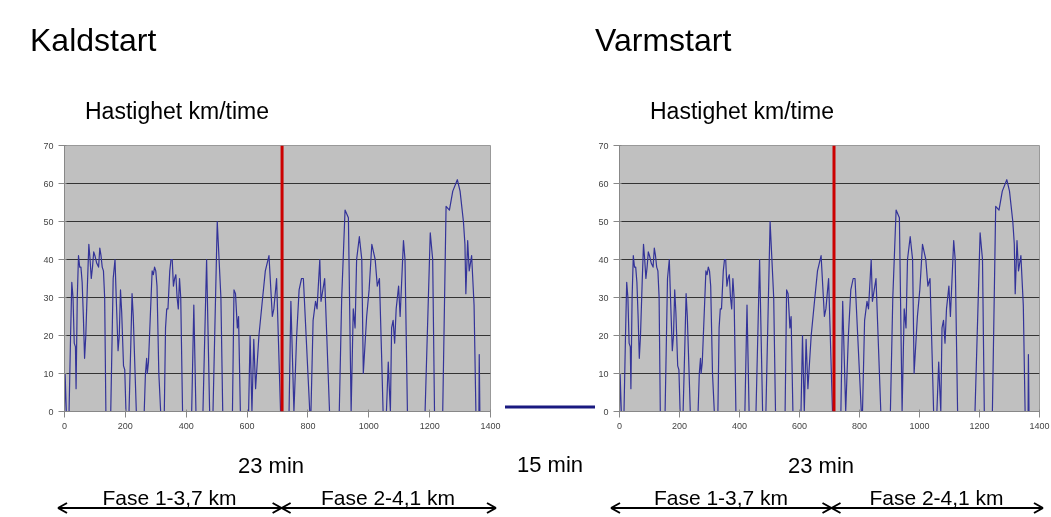 The width and height of the screenshot is (1051, 517). I want to click on chart-title: Kaldstart, so click(93, 40).